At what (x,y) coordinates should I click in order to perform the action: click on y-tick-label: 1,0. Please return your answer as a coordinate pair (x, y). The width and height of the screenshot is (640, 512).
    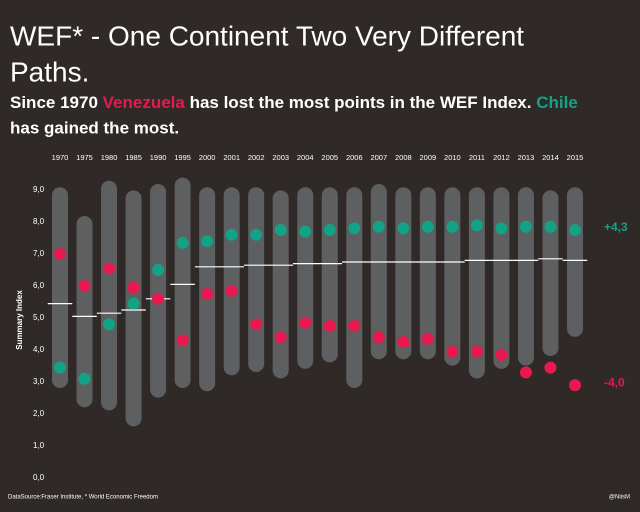
    Looking at the image, I should click on (39, 445).